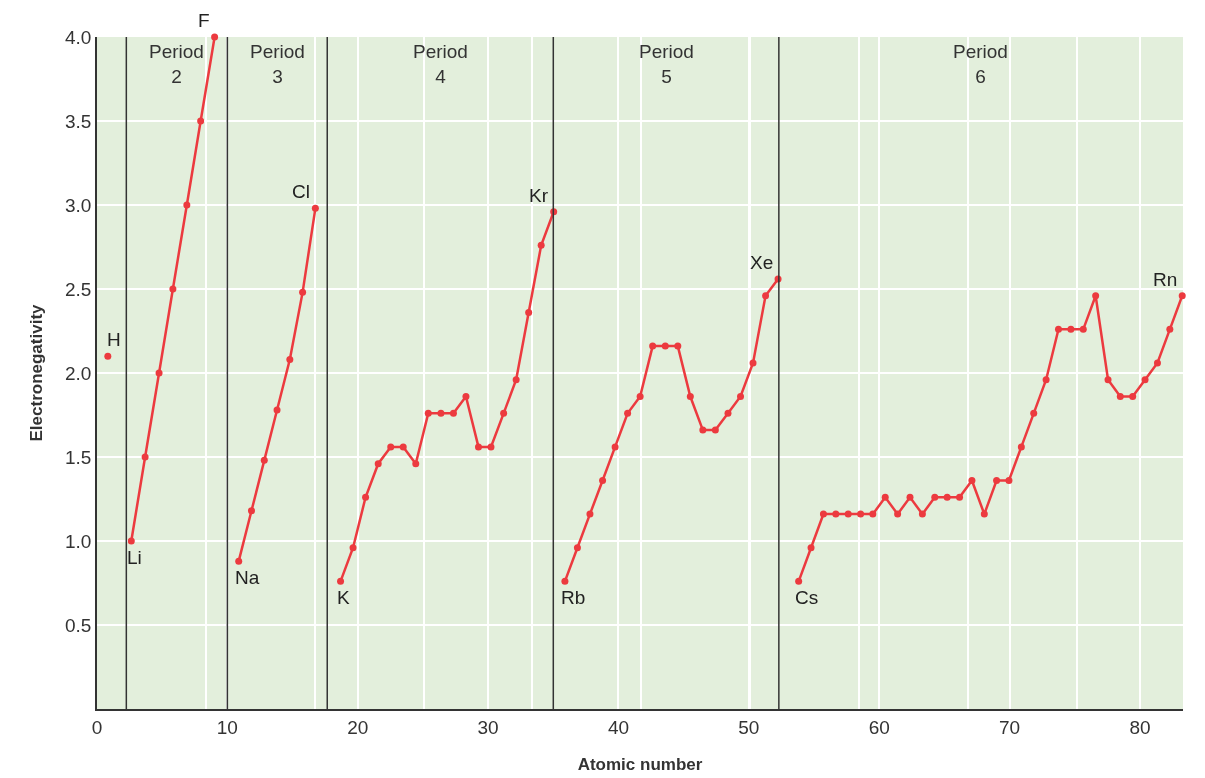 This screenshot has width=1205, height=778. What do you see at coordinates (78, 37) in the screenshot?
I see `y-tick-label: 4.0` at bounding box center [78, 37].